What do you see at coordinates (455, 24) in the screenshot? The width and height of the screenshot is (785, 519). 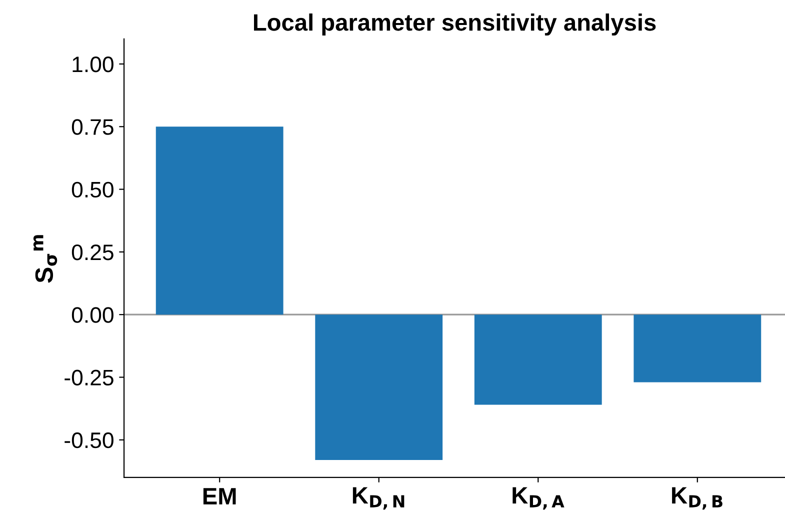 I see `chart-title: Local parameter sensitivity analysis` at bounding box center [455, 24].